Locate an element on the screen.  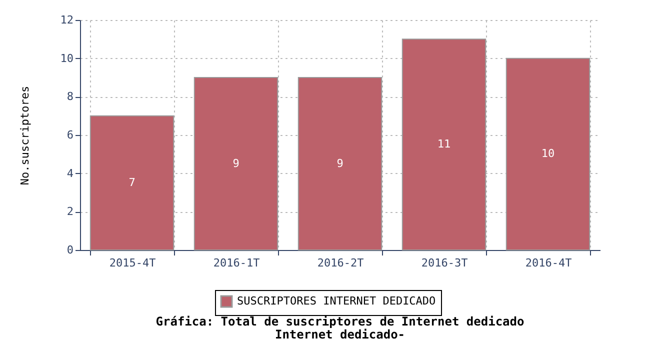
y-tick-label: 4 is located at coordinates (70, 173).